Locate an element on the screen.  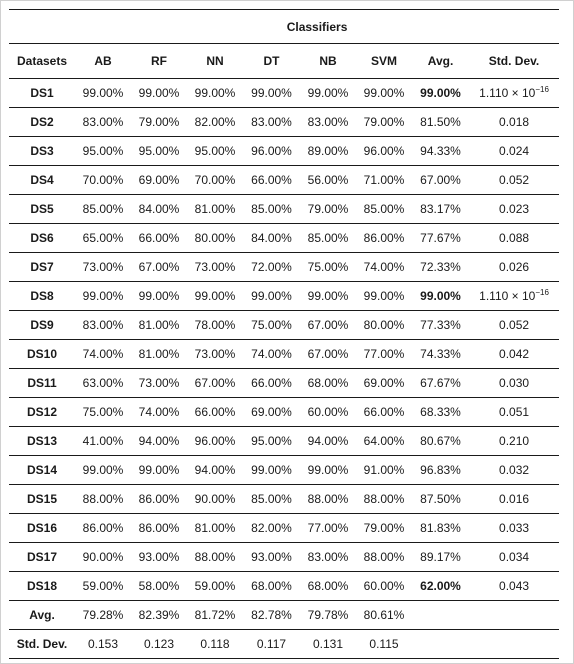
summary-nb-cell: 0.131 is located at coordinates (328, 644).